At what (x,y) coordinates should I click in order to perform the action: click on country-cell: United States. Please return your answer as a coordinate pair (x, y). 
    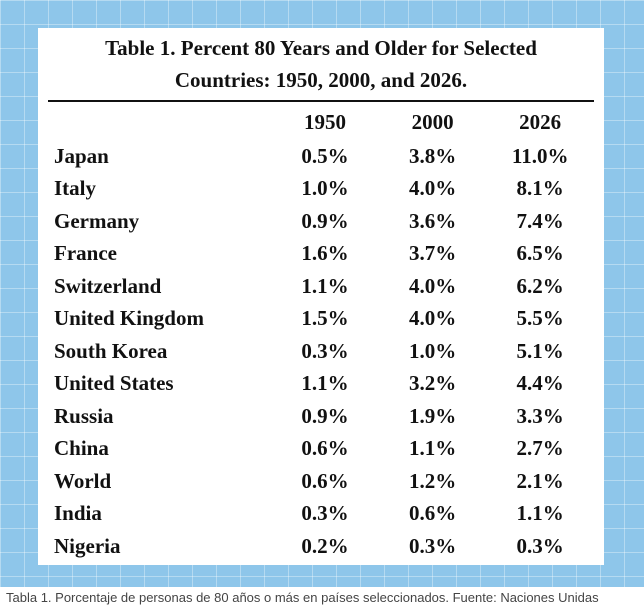
    Looking at the image, I should click on (114, 383).